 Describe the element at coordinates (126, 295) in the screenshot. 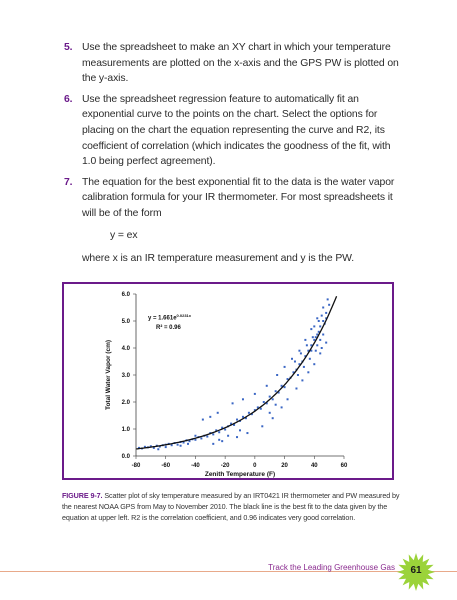

I see `y-tick-label: 6.0` at that location.